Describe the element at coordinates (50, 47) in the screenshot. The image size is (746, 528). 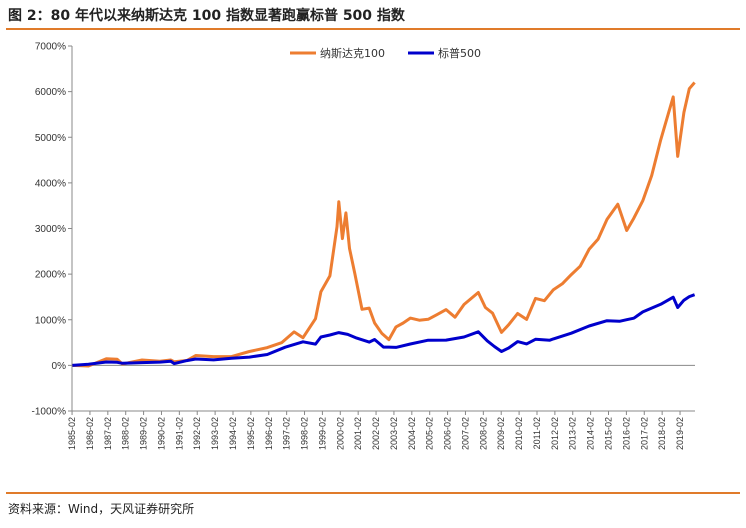
I see `y-tick-label: 7000%` at that location.